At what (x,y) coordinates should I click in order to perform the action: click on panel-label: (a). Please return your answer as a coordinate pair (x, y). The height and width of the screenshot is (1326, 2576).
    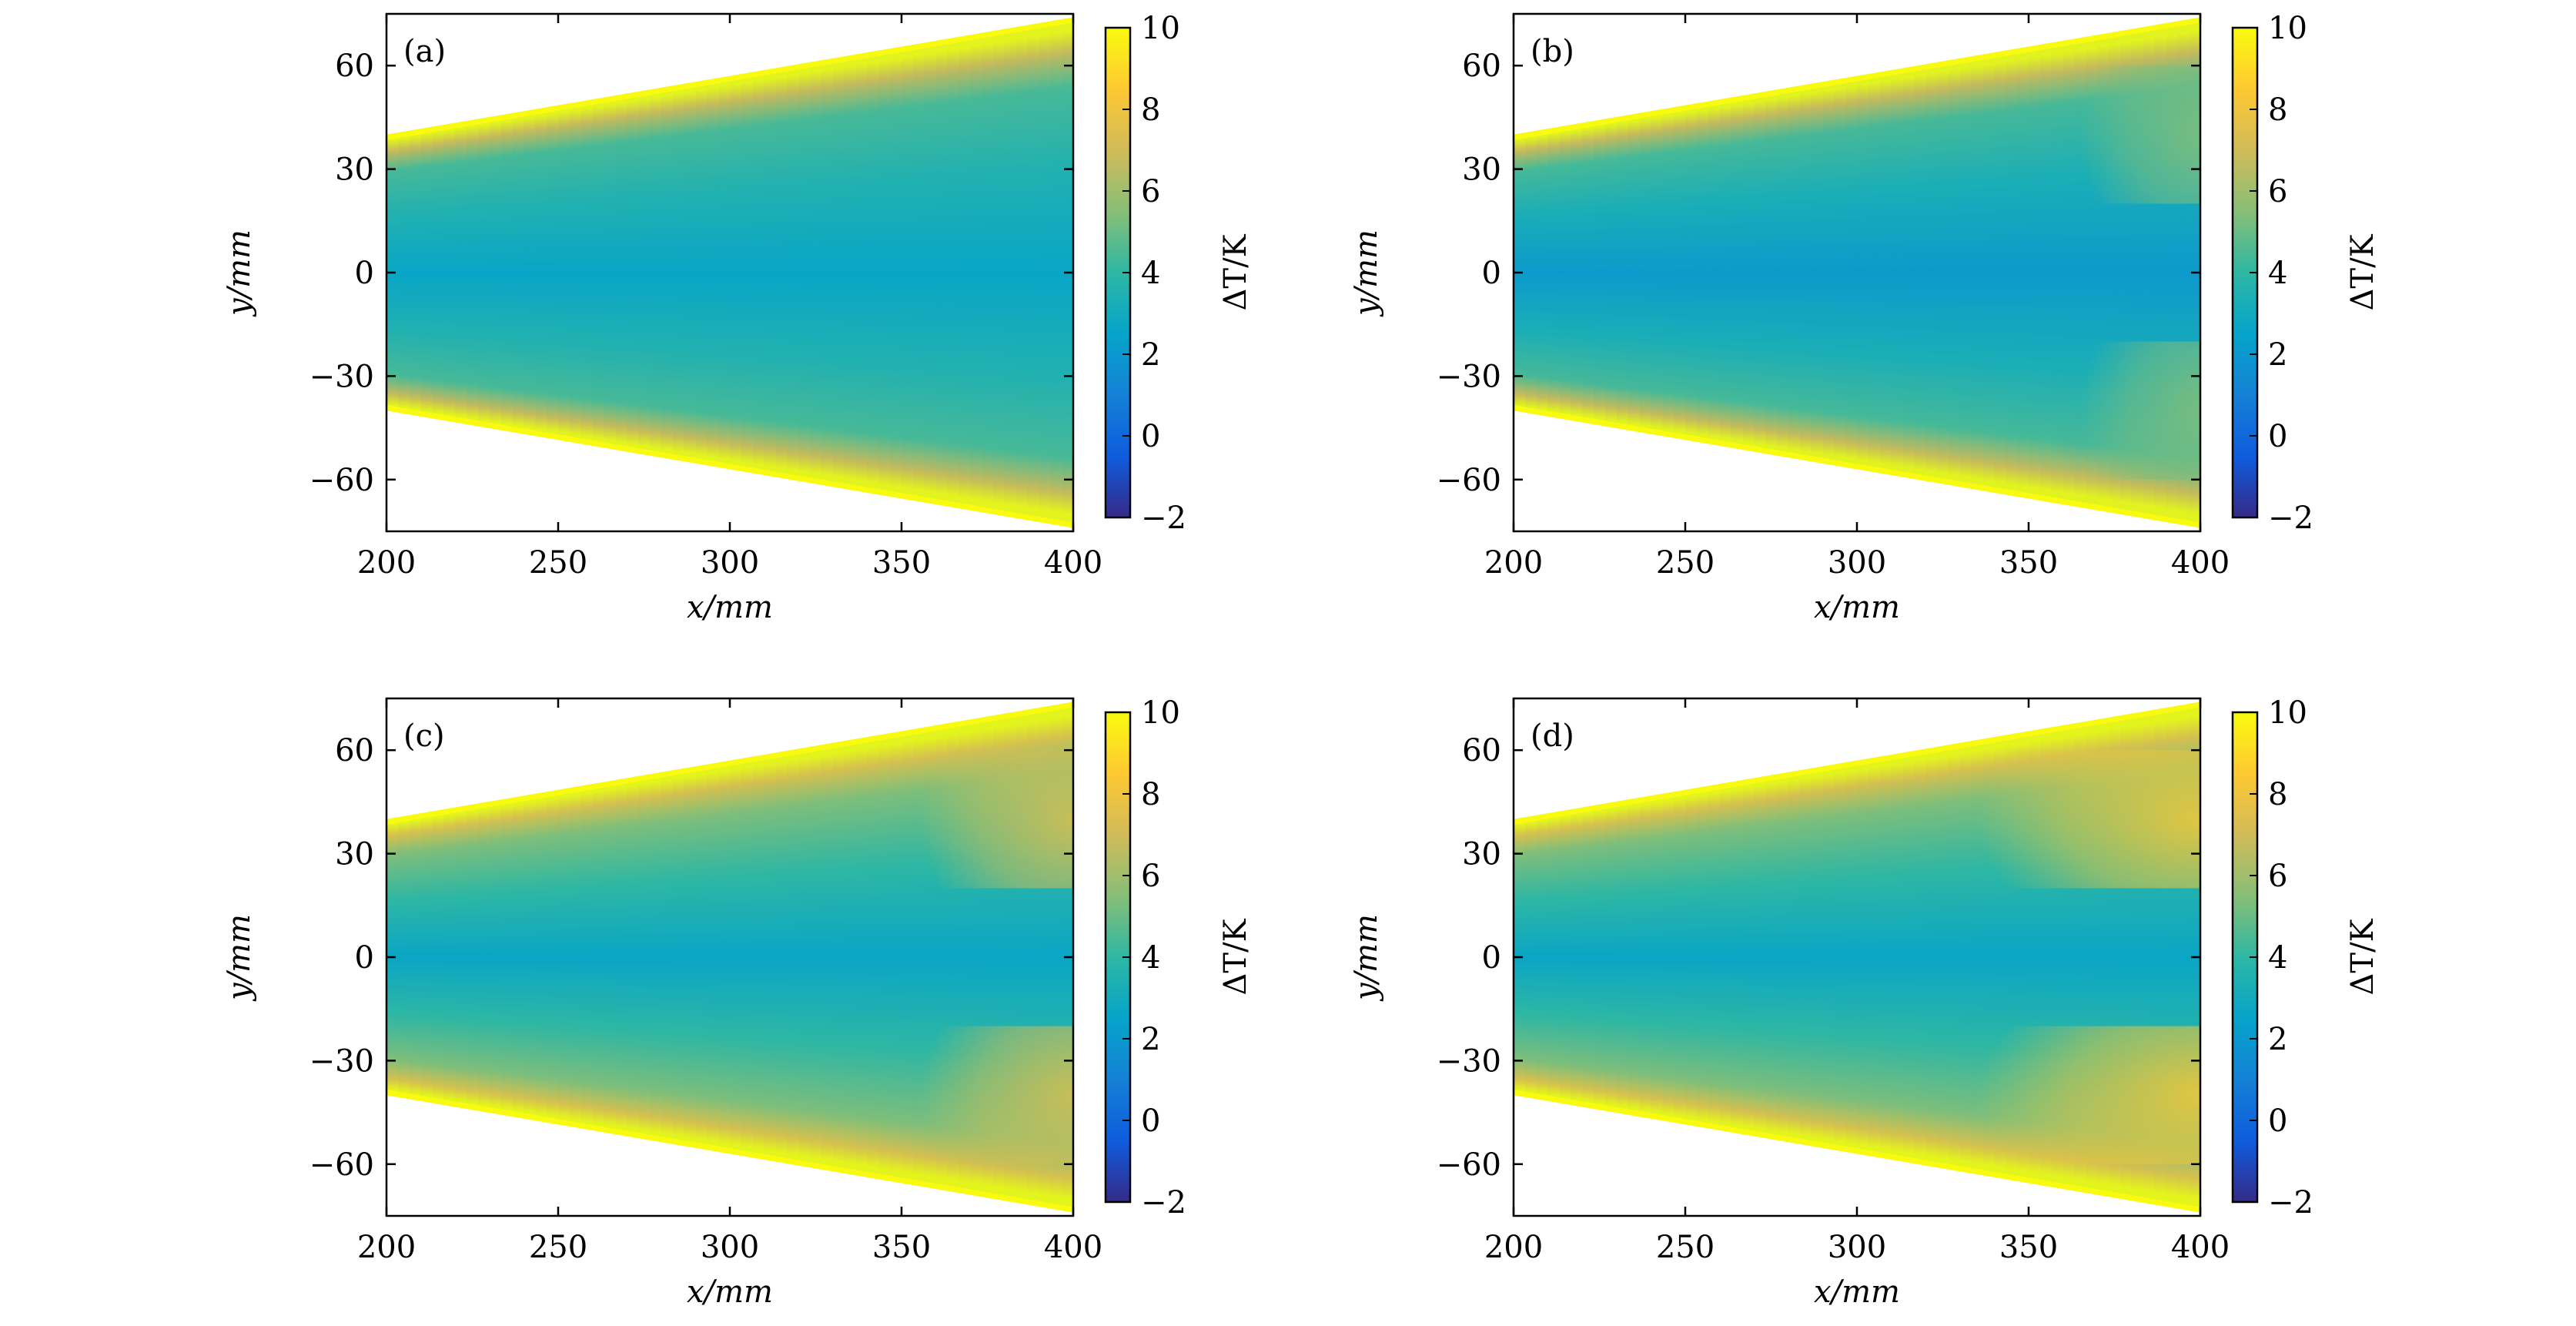
    Looking at the image, I should click on (424, 51).